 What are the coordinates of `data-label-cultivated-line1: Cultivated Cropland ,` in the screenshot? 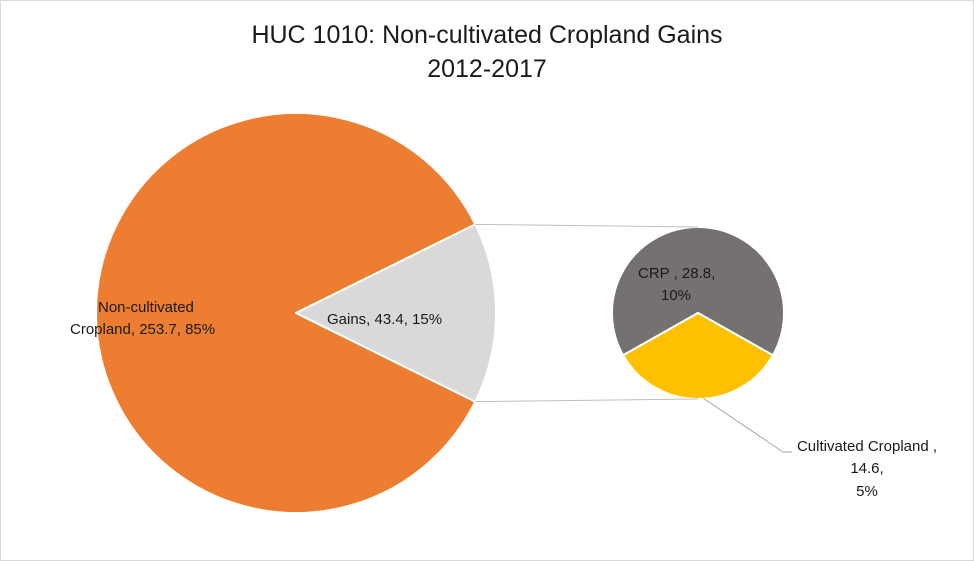 It's located at (867, 446).